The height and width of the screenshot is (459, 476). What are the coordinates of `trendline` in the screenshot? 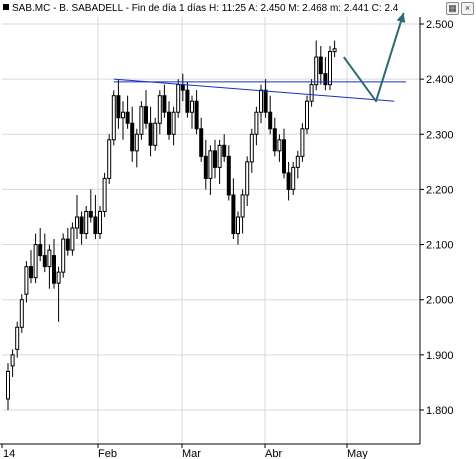 It's located at (254, 90).